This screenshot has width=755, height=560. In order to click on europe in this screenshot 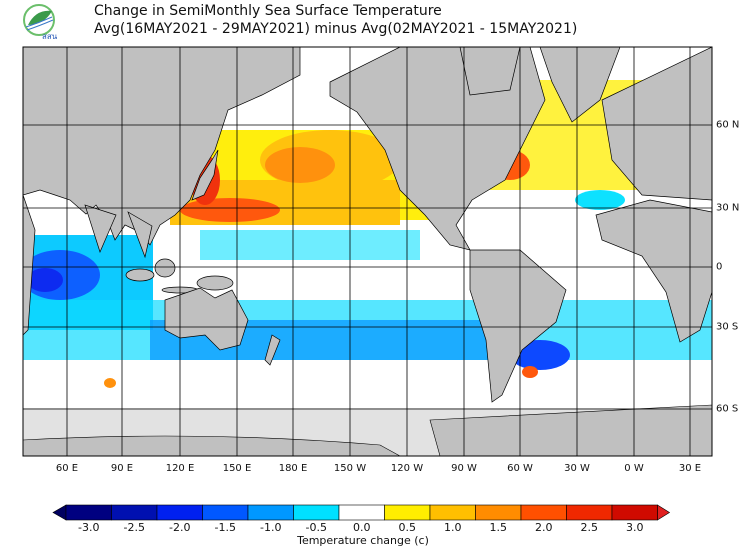, I will do `click(656, 124)`.